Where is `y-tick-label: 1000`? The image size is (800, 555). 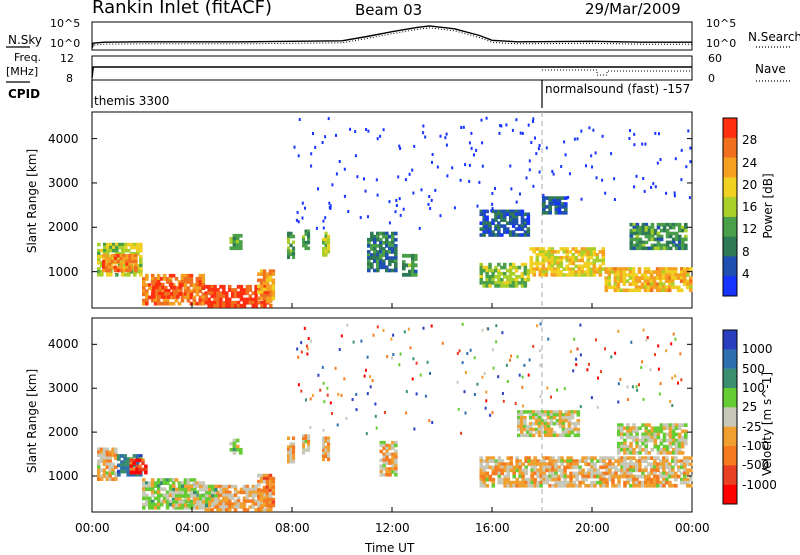 y-tick-label: 1000 is located at coordinates (63, 271).